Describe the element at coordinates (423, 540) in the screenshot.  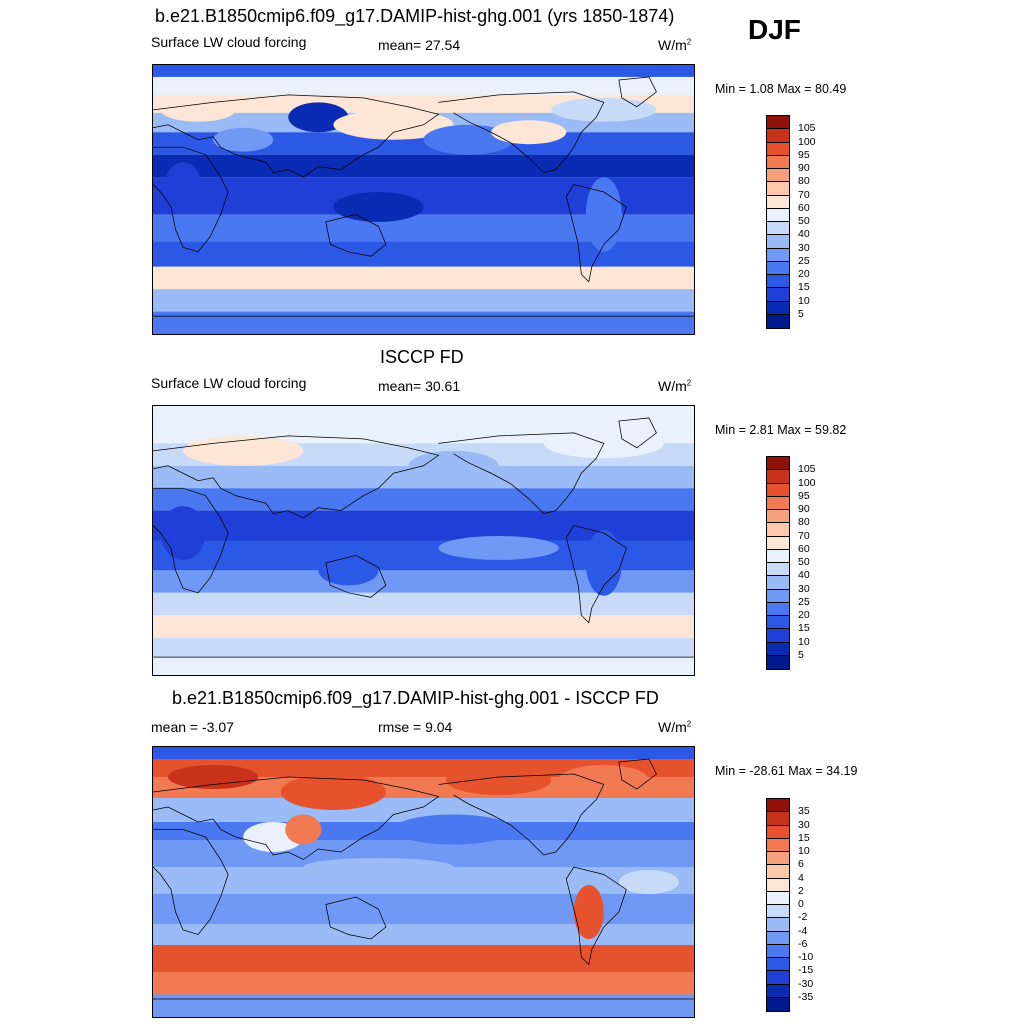
I see `panel2-map` at that location.